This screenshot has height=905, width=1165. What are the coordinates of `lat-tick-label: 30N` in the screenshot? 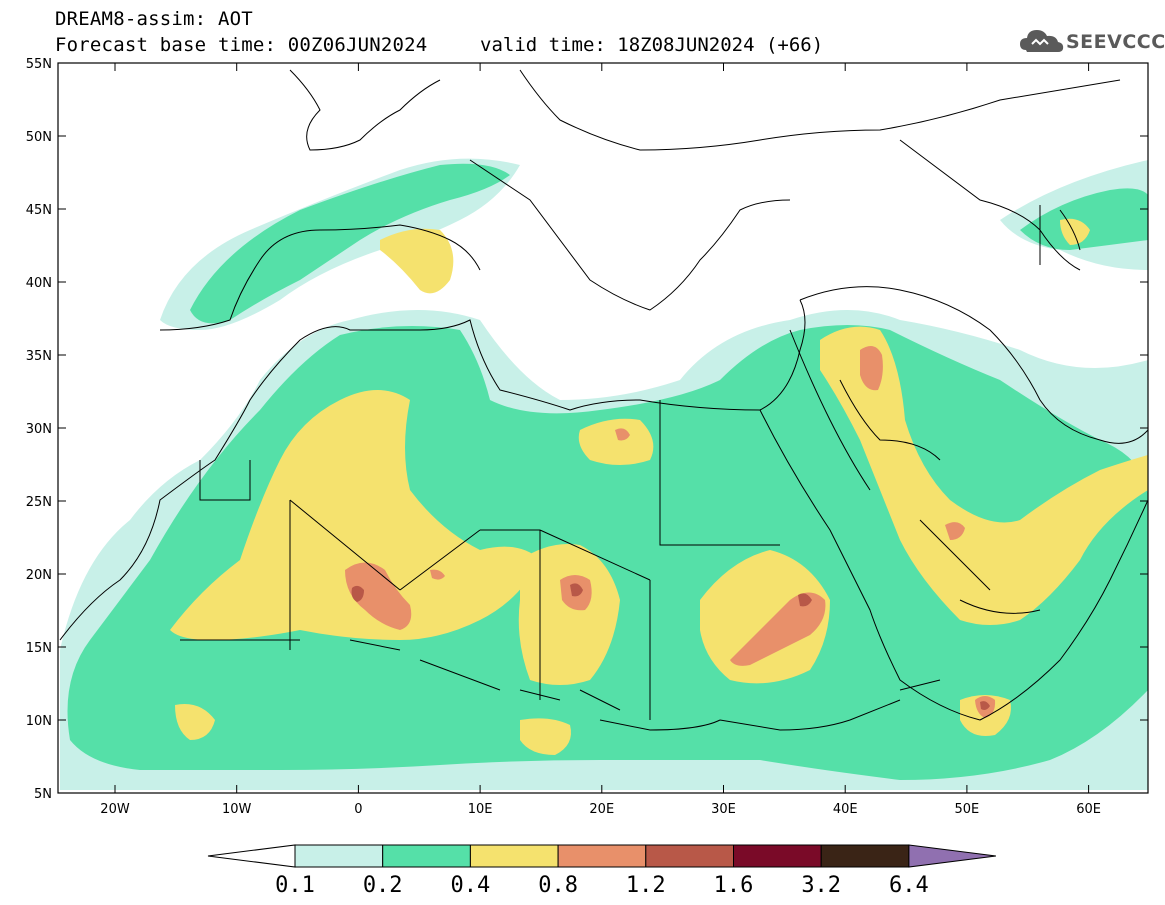 It's located at (39, 429).